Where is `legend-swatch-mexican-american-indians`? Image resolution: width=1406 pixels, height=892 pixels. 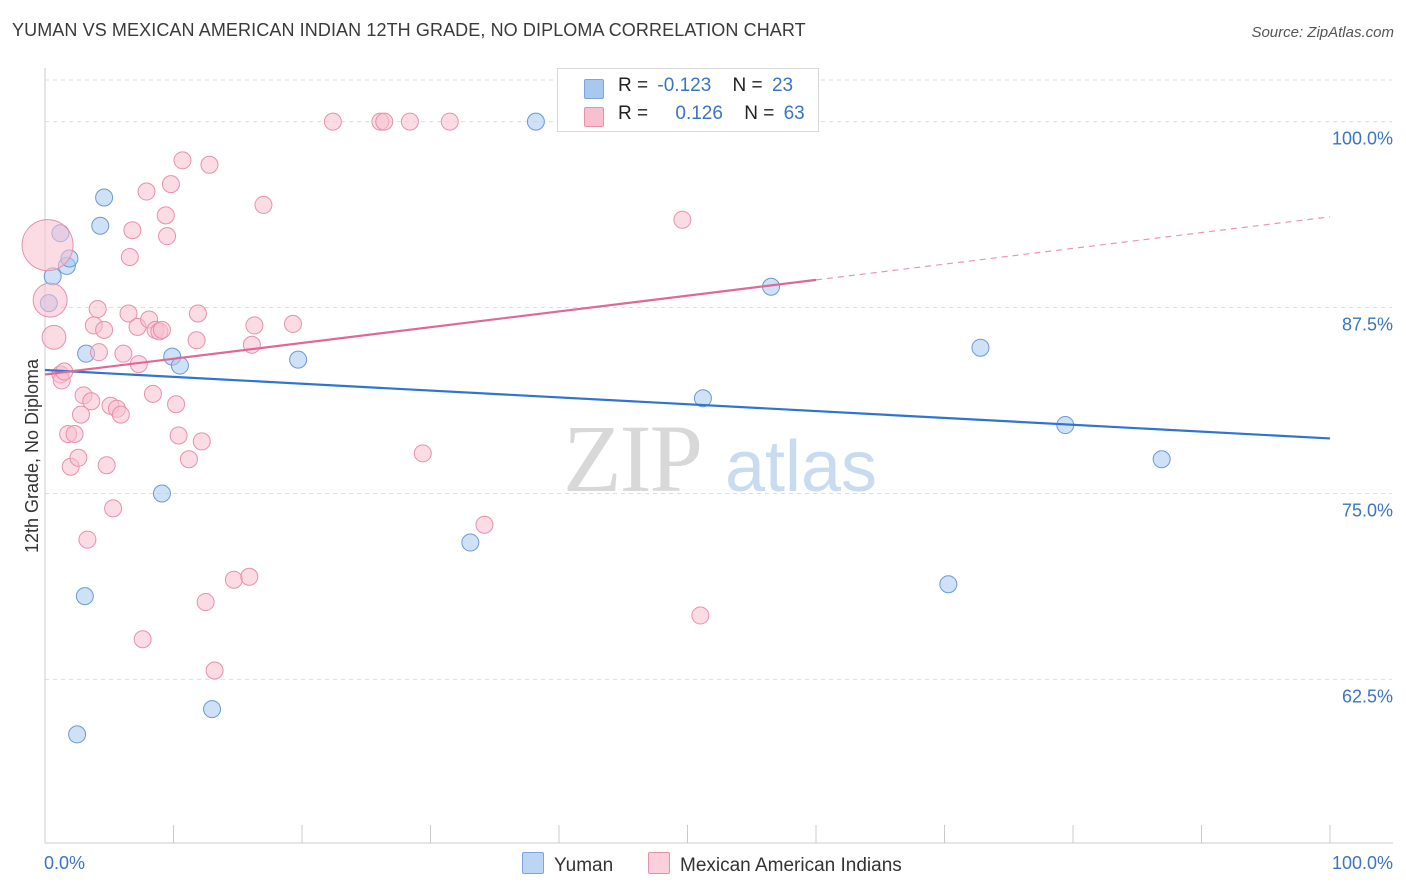 legend-swatch-mexican-american-indians is located at coordinates (594, 117).